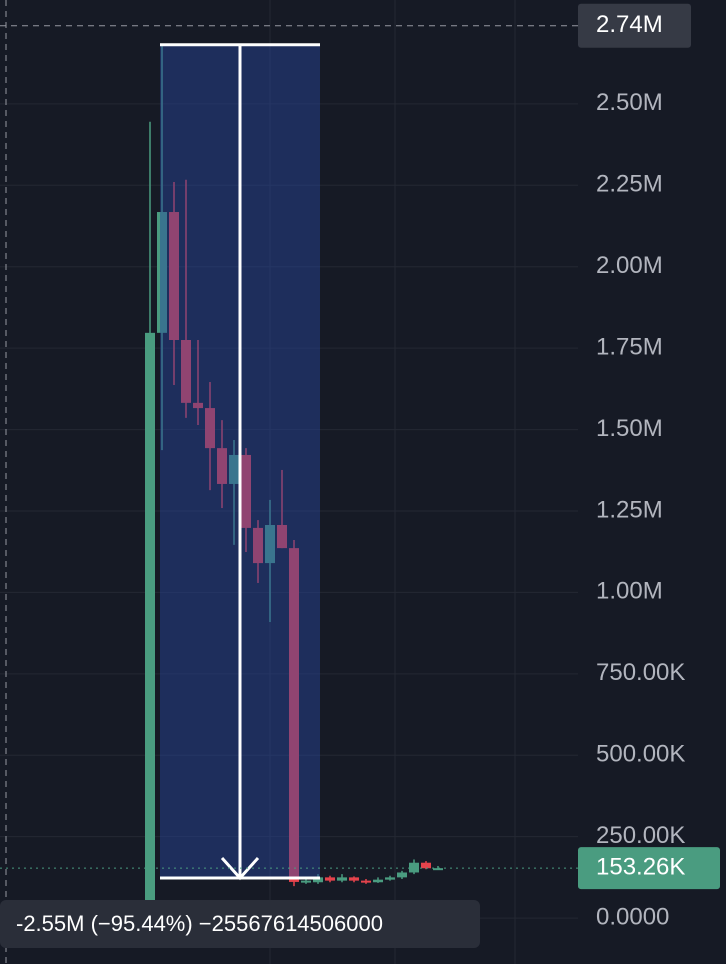 The width and height of the screenshot is (726, 964). I want to click on range-top-label: 2.74M, so click(629, 24).